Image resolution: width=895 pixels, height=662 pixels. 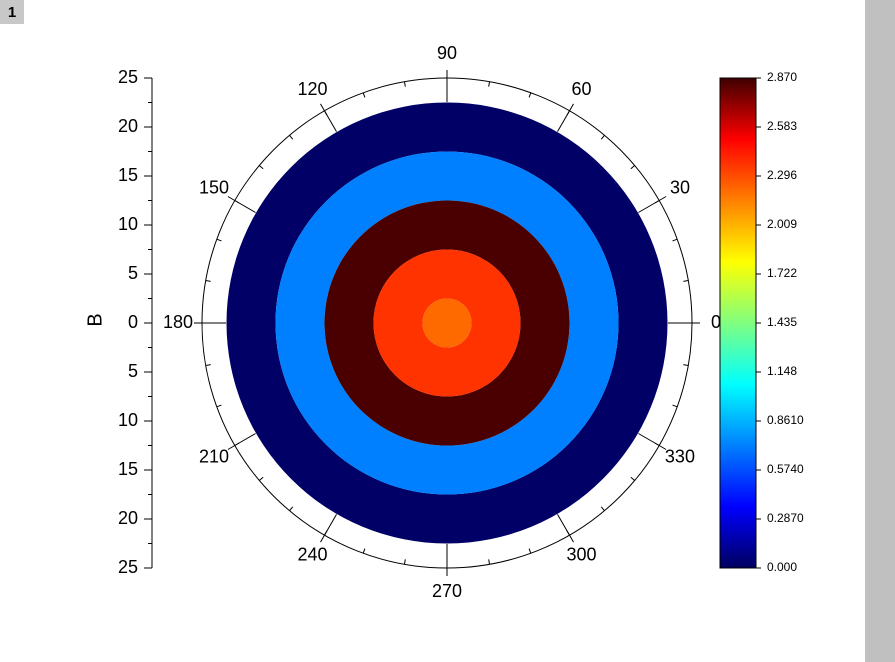 I want to click on colorbar-tick-label: 2.009, so click(x=782, y=224).